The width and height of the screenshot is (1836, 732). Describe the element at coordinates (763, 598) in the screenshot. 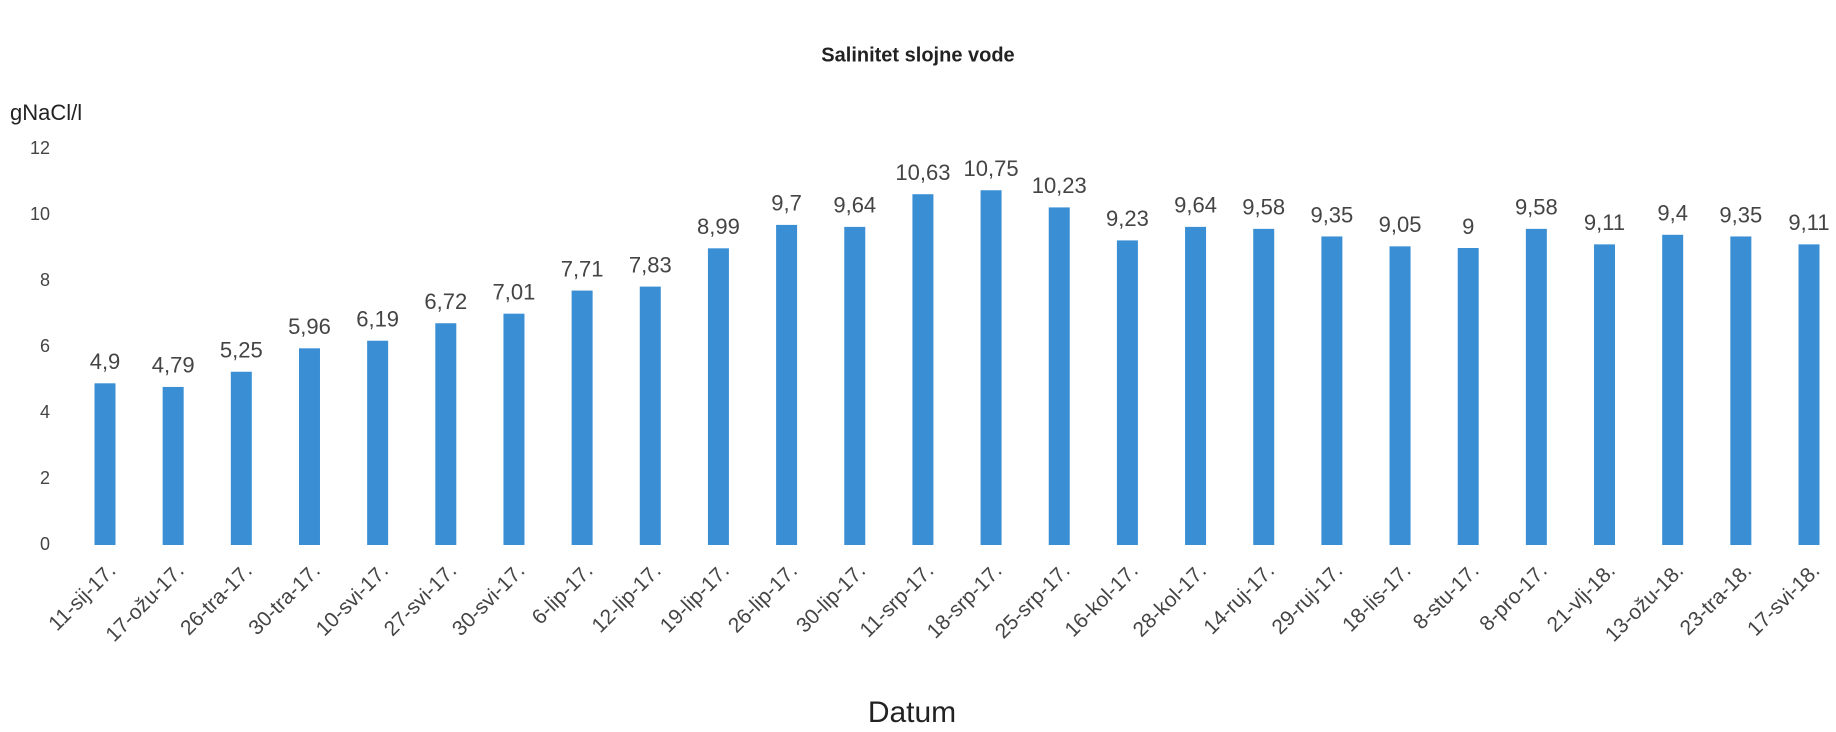

I see `x-tick-label: 26-lip-17.` at that location.